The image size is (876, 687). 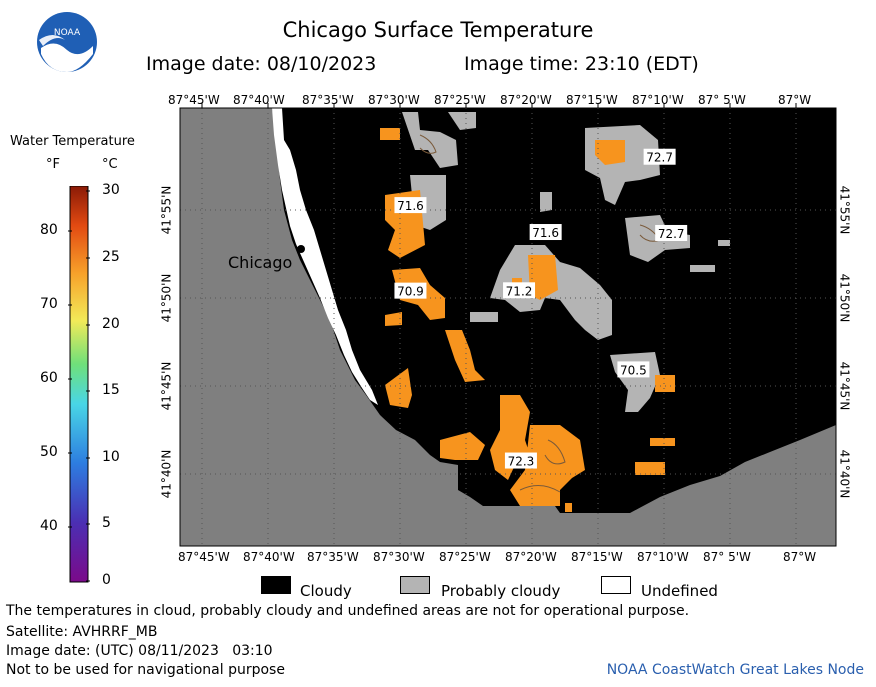 What do you see at coordinates (111, 457) in the screenshot?
I see `c-tick: 10` at bounding box center [111, 457].